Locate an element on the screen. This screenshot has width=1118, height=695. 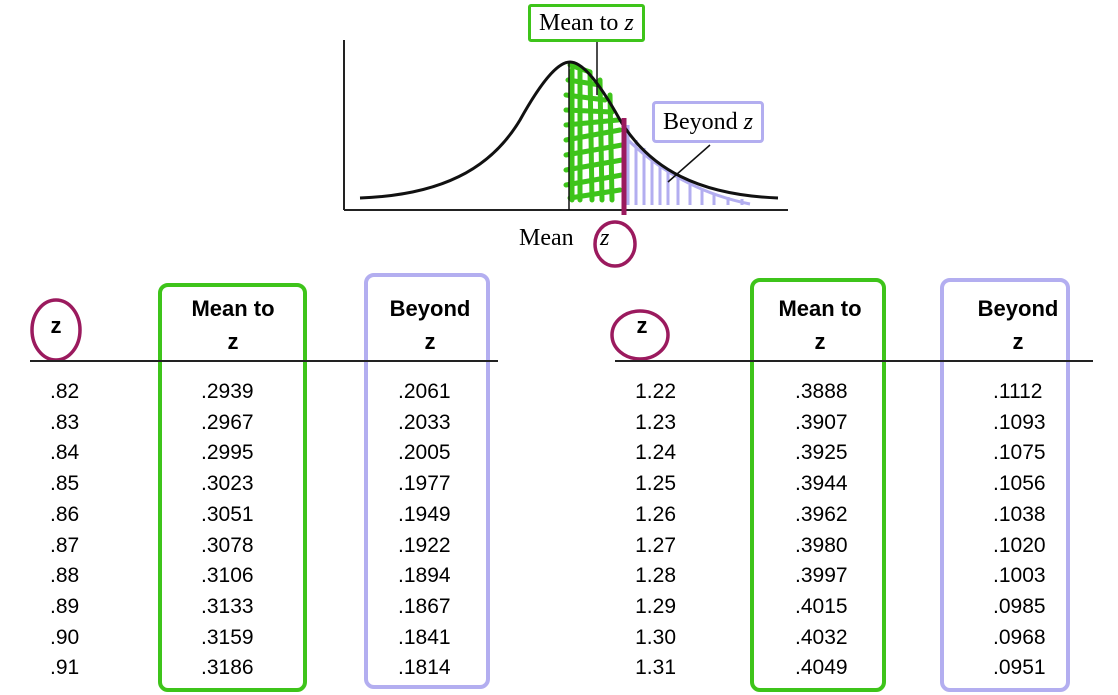
left-beyond-z-highlight is located at coordinates (427, 481).